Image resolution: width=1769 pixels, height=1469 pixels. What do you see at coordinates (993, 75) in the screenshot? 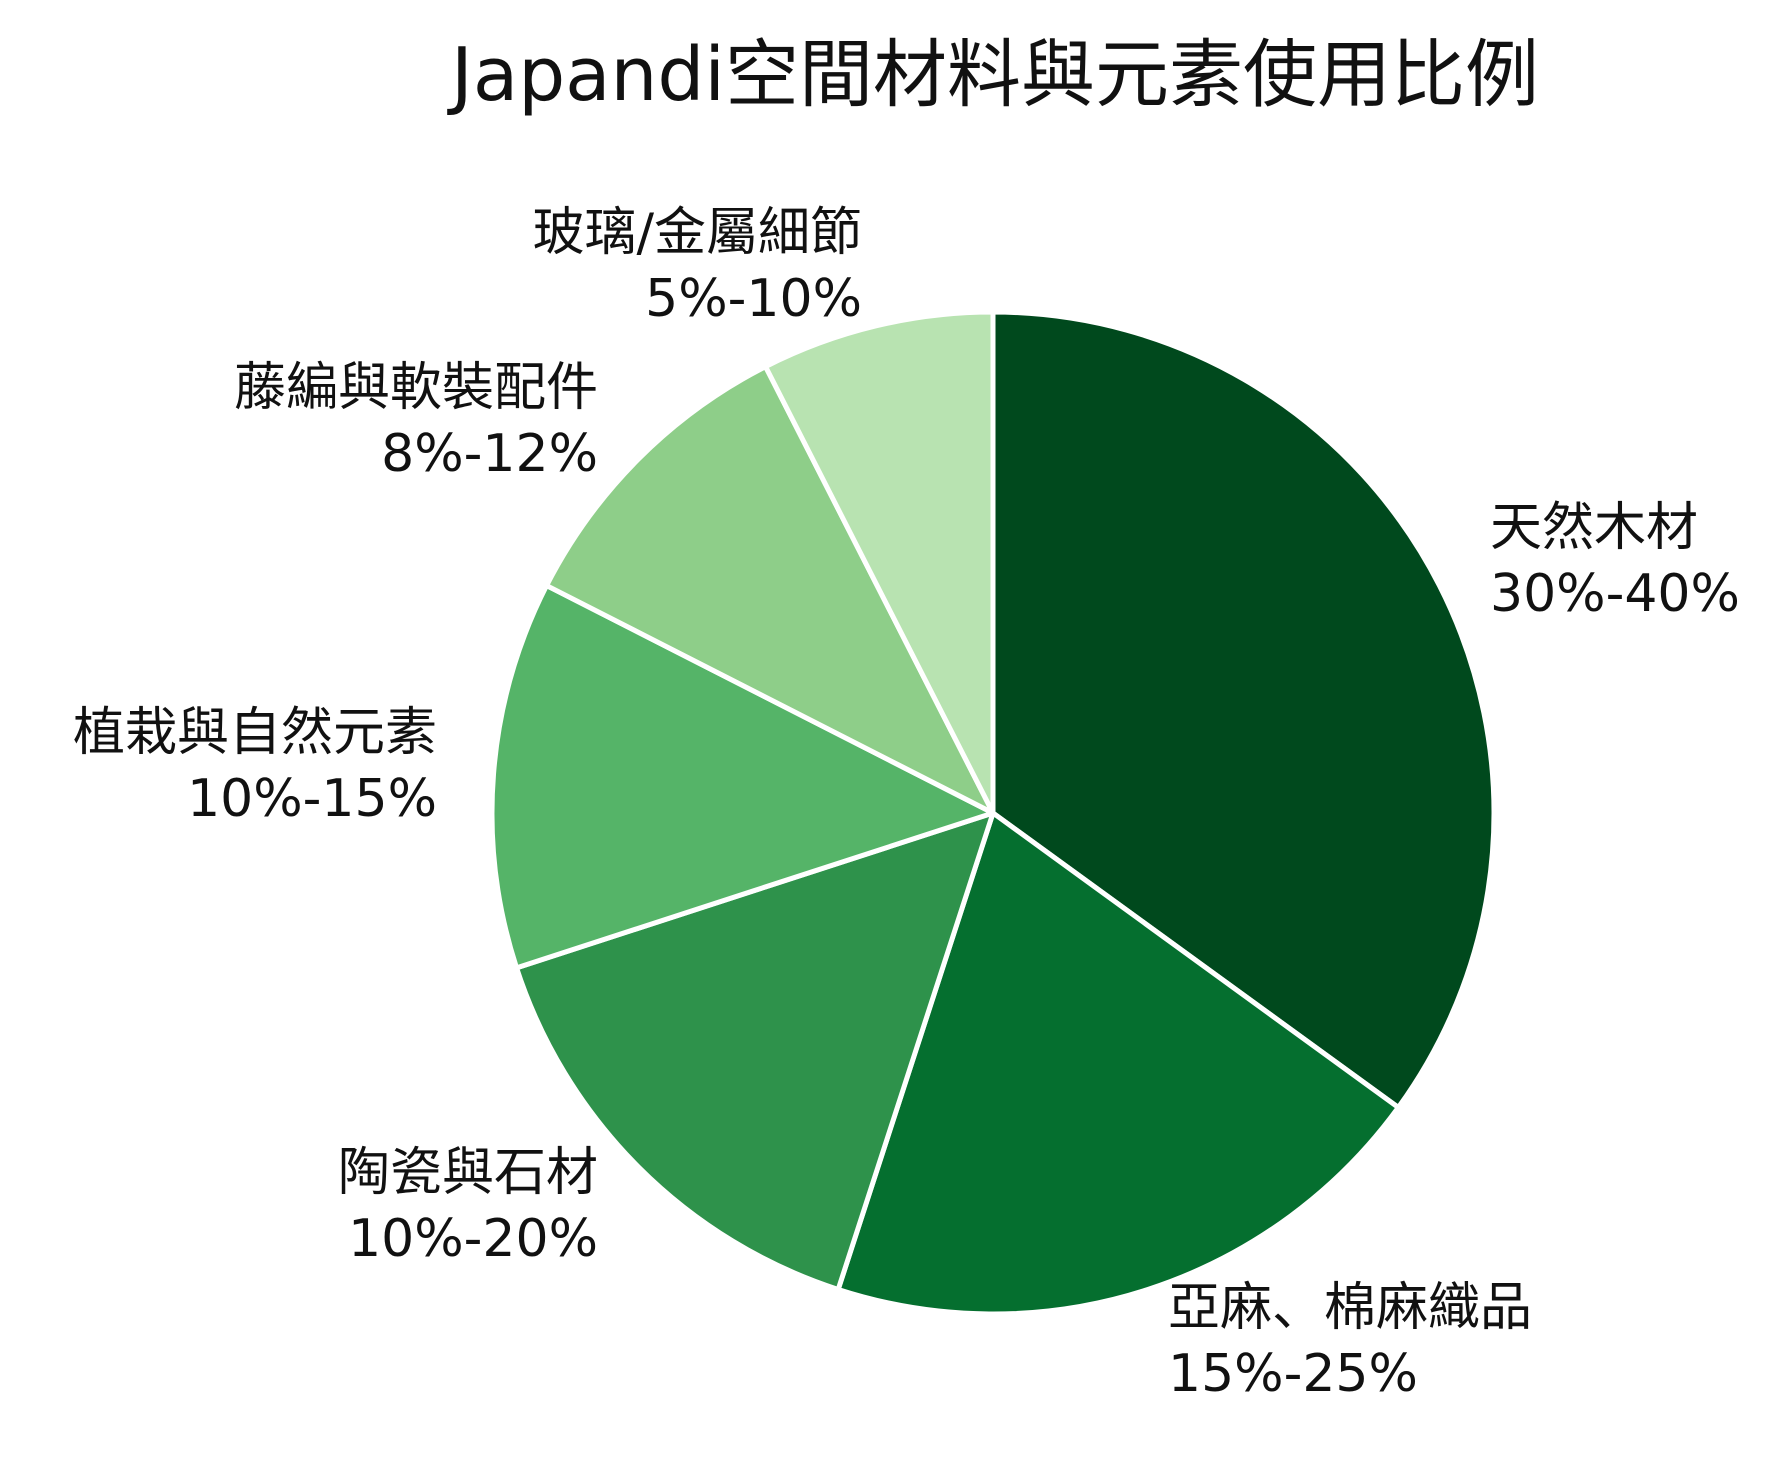
I see `chart-title: Japandi空間材料與元素使用比例` at bounding box center [993, 75].